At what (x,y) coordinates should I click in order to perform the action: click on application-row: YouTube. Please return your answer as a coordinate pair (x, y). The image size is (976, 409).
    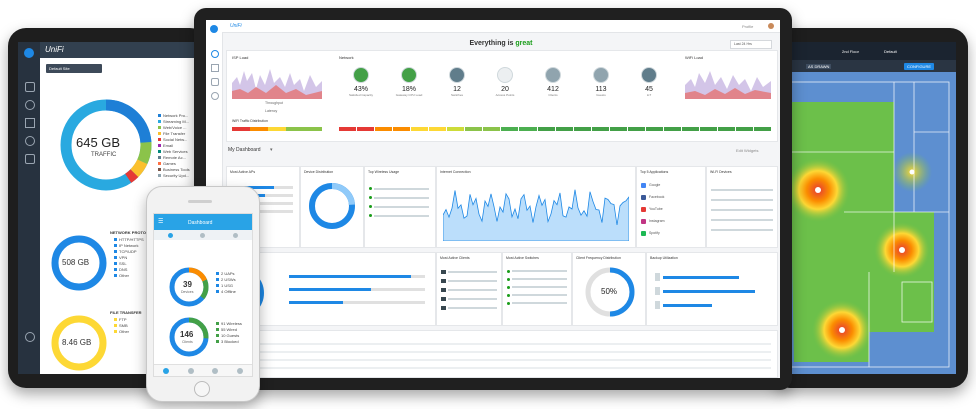
    Looking at the image, I should click on (671, 209).